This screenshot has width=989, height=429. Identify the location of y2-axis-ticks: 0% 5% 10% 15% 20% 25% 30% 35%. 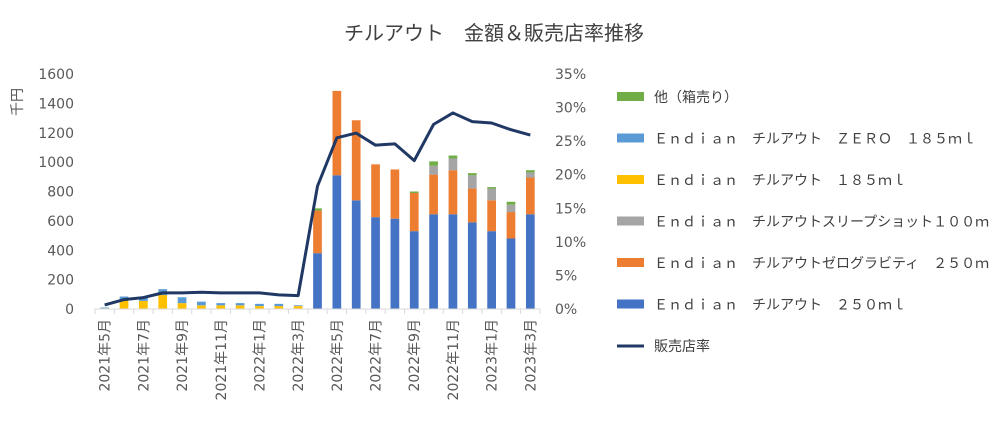
(570, 192).